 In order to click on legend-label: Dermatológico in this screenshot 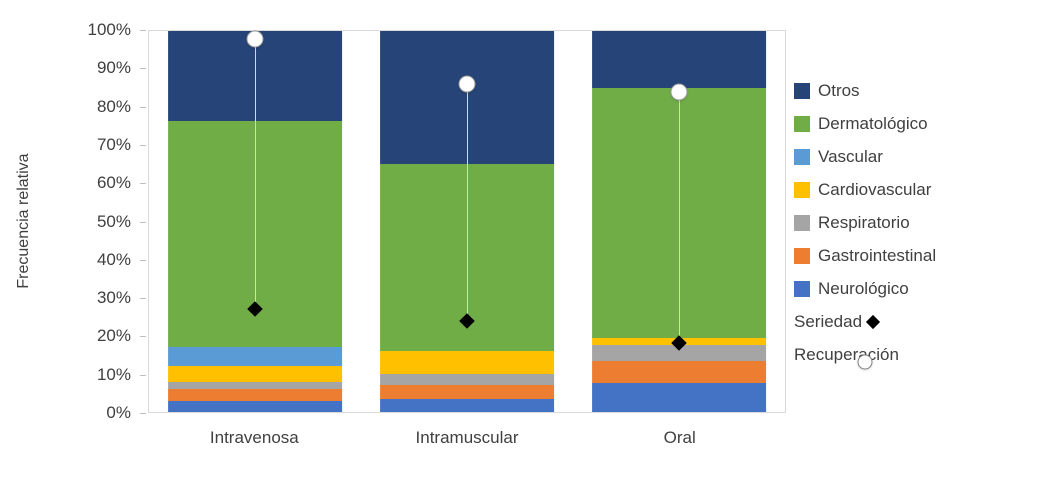, I will do `click(873, 123)`.